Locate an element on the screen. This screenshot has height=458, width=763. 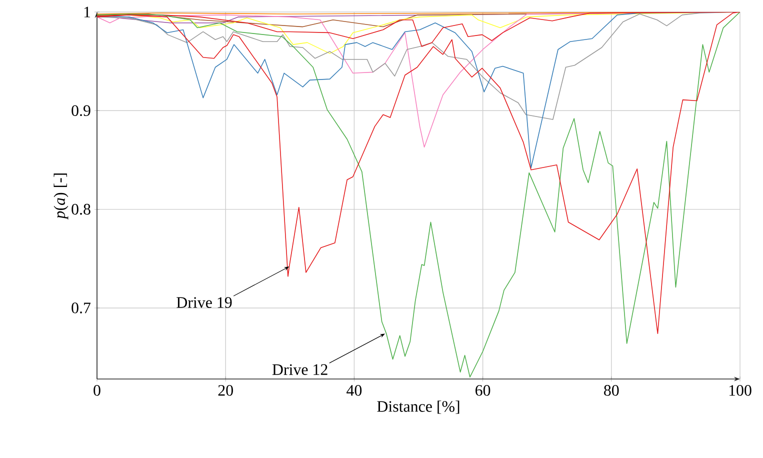
annotation: Drive 19 is located at coordinates (204, 302).